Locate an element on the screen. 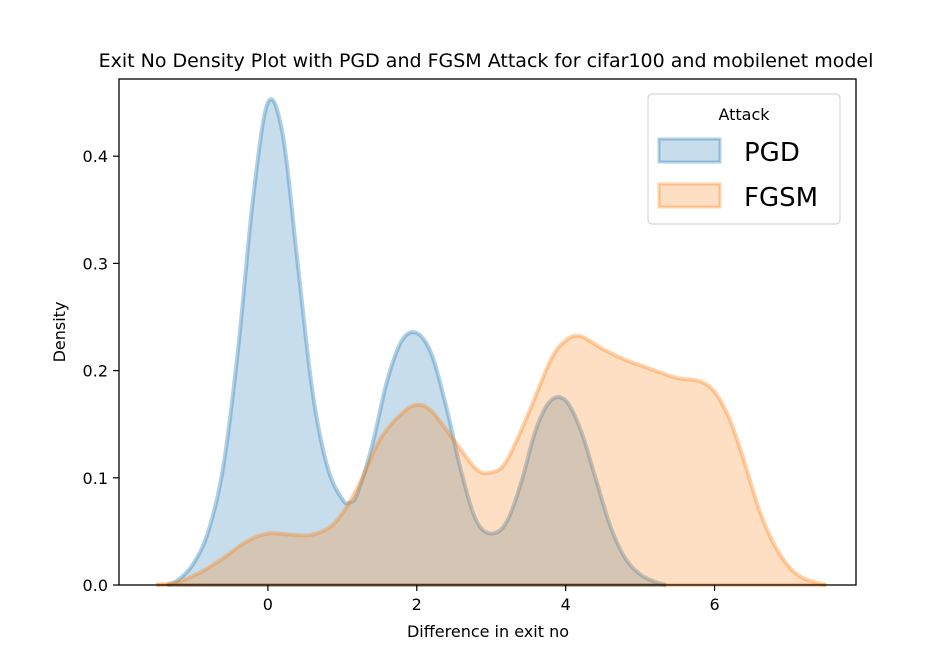 This screenshot has height=657, width=952. legend-box is located at coordinates (744, 159).